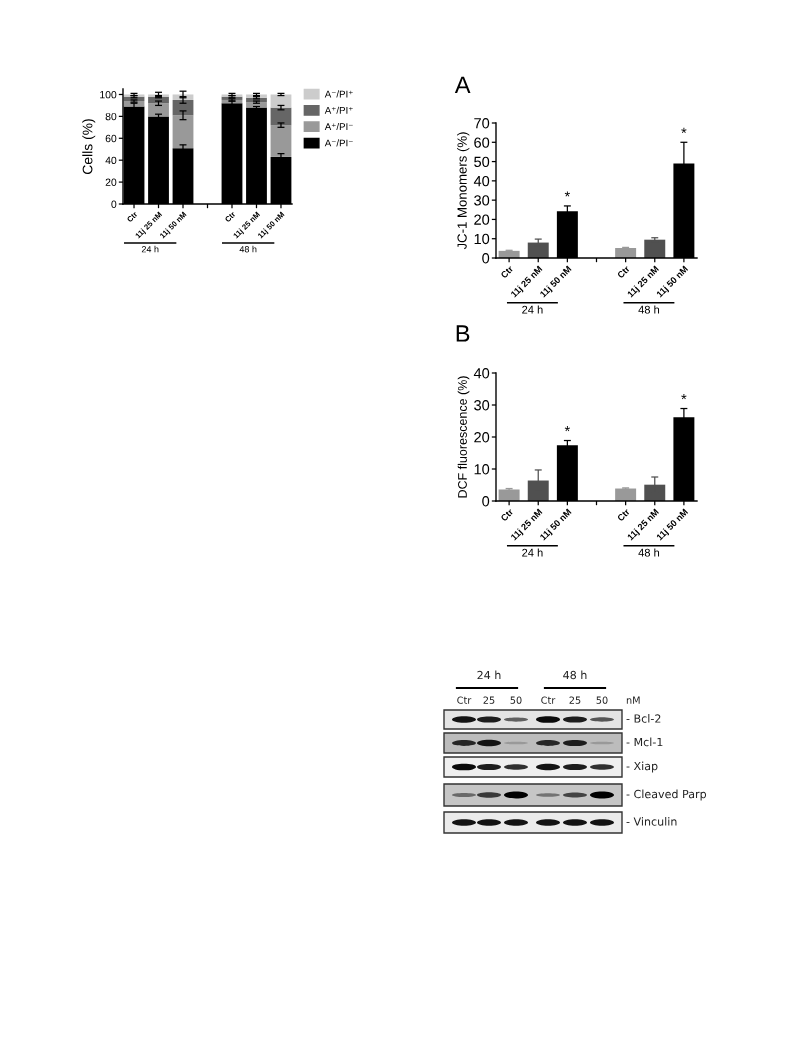 The height and width of the screenshot is (1057, 793). I want to click on text: - Bcl-2, so click(643, 718).